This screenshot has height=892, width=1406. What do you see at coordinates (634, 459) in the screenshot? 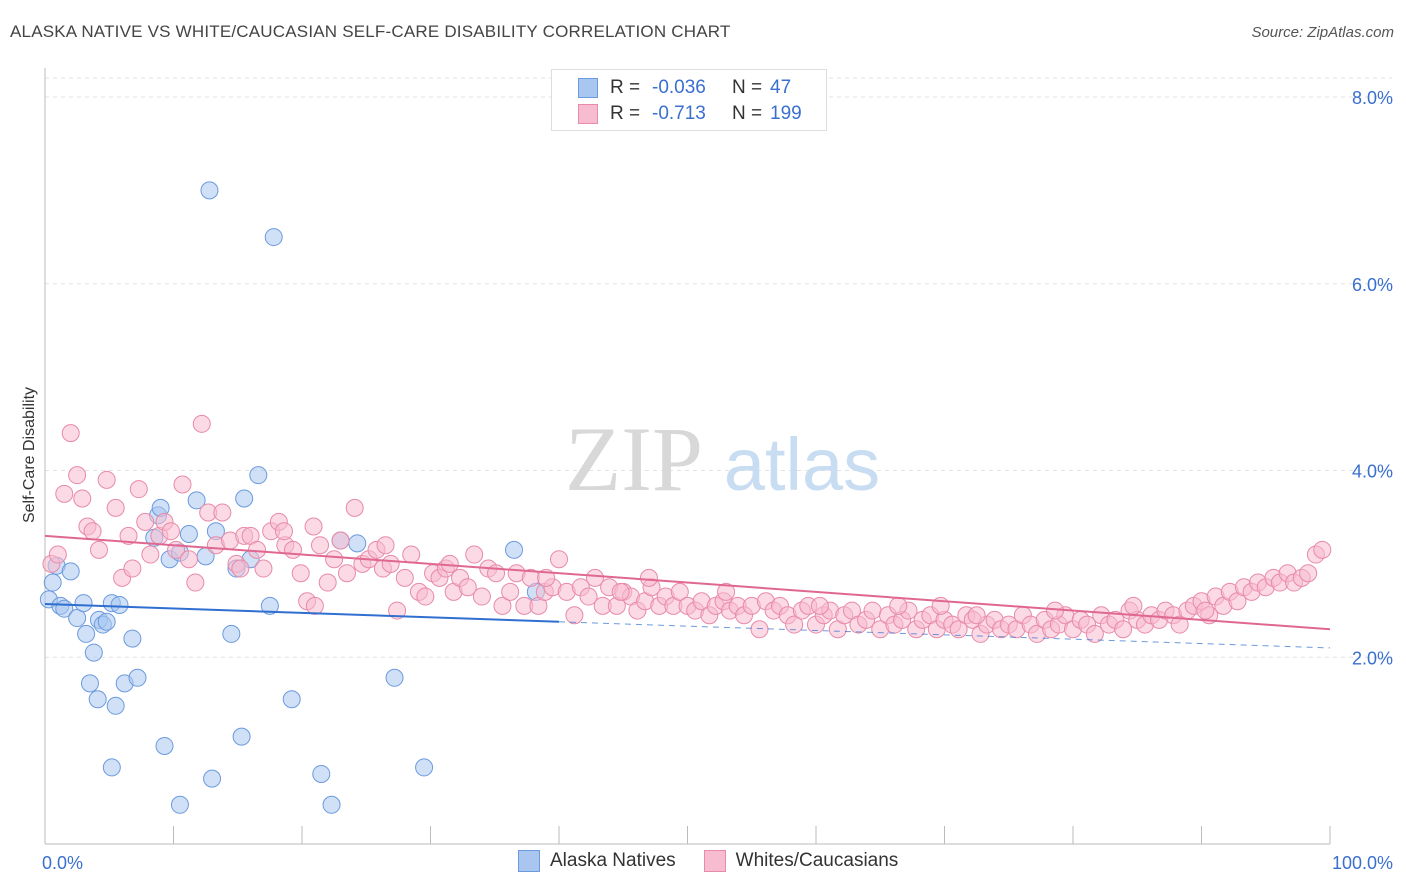
I see `watermark-zip: ZIP` at bounding box center [634, 459].